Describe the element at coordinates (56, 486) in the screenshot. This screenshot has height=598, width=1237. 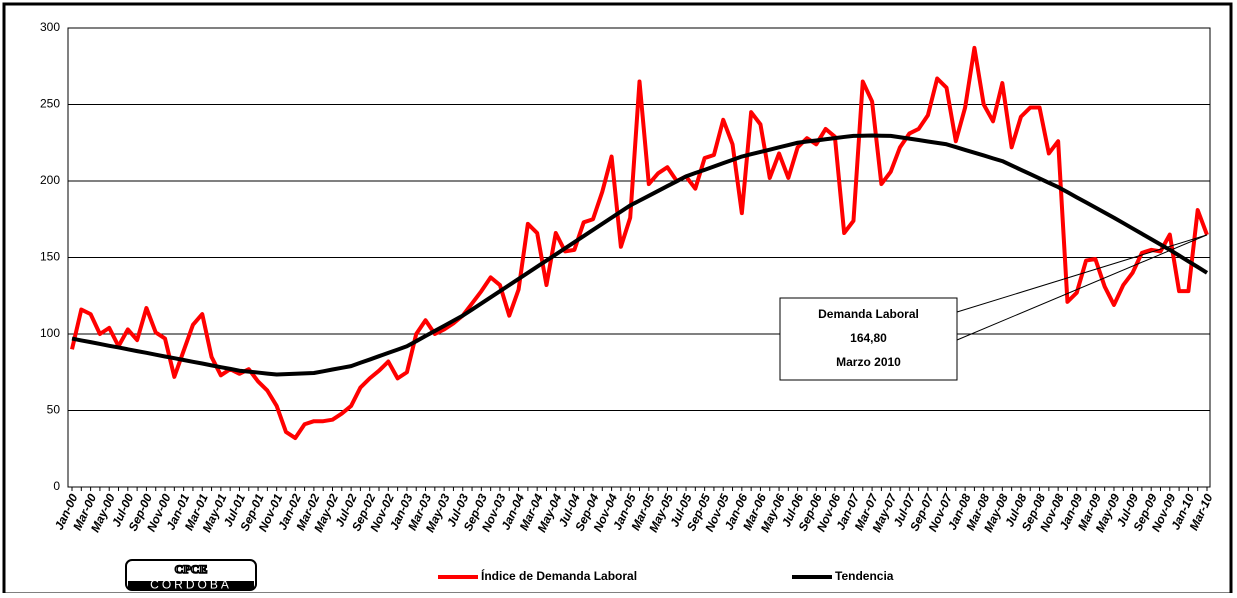
I see `y-tick-label: 0` at that location.